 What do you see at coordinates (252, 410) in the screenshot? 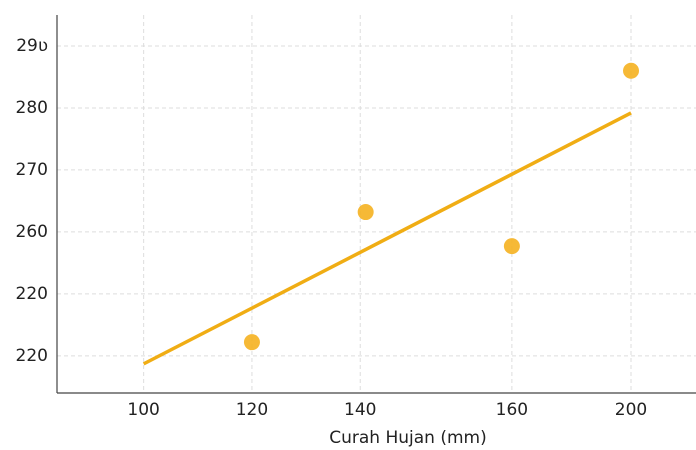
I see `x-tick-label: 120` at bounding box center [252, 410].